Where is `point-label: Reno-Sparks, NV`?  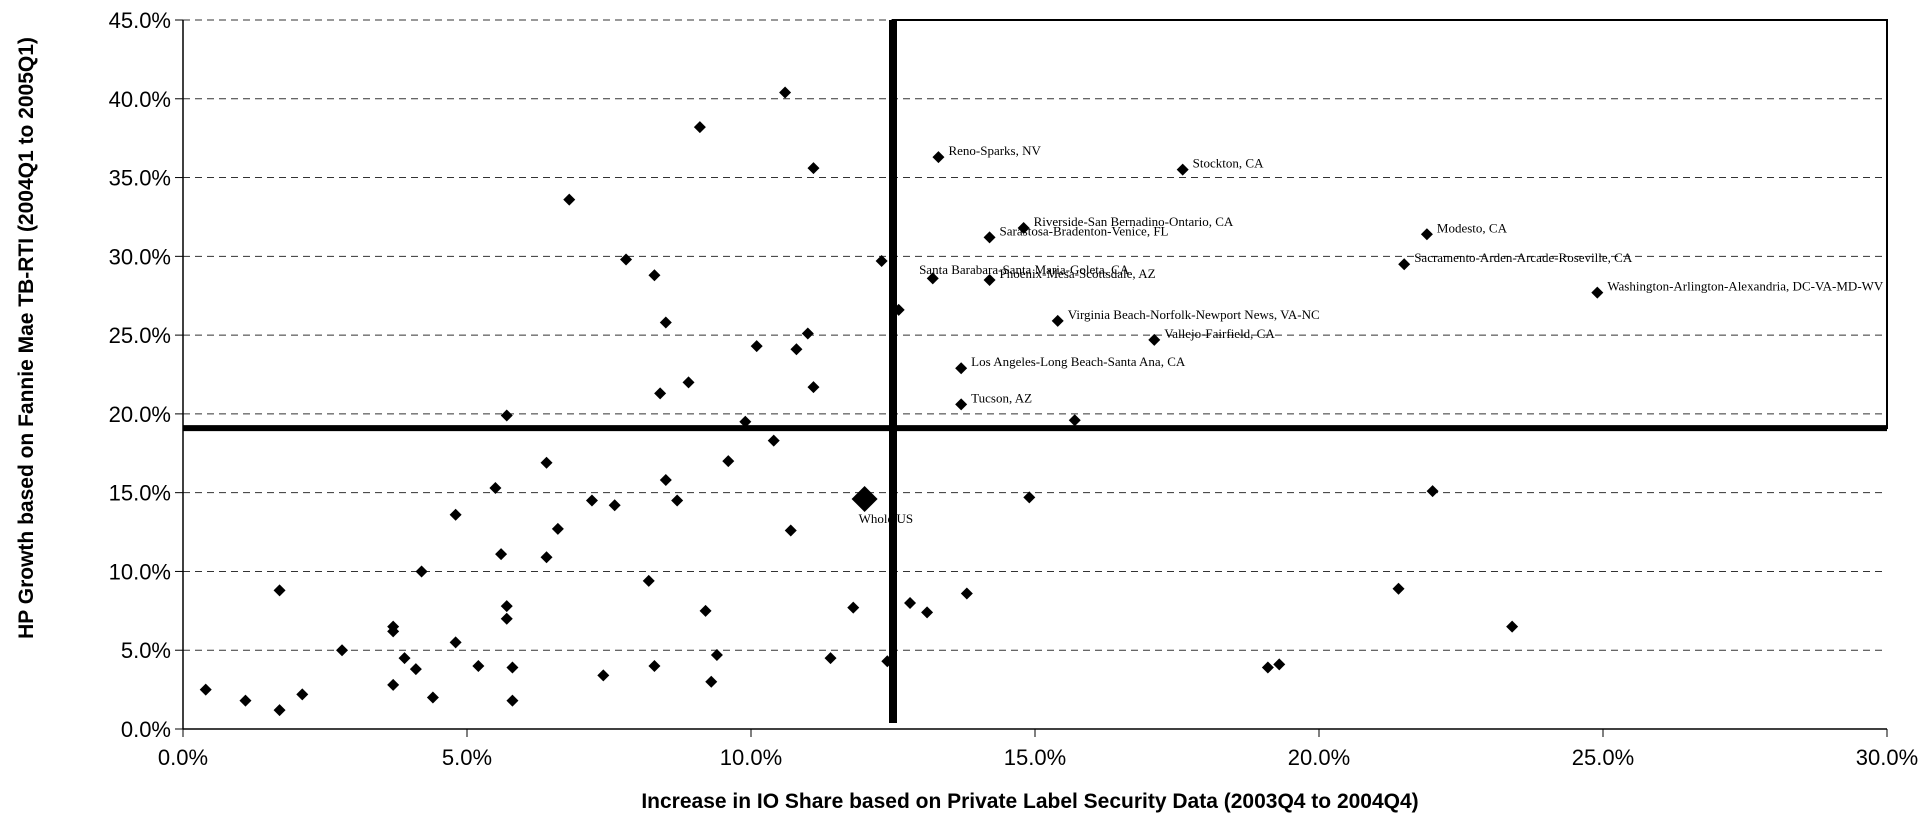 point-label: Reno-Sparks, NV is located at coordinates (994, 150).